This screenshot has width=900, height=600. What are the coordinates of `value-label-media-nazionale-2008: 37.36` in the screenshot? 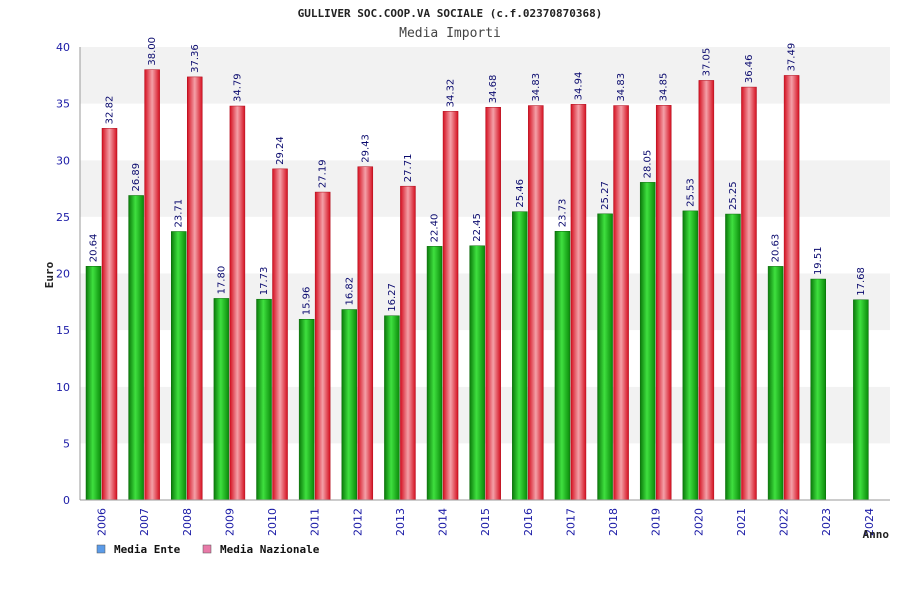 It's located at (195, 58).